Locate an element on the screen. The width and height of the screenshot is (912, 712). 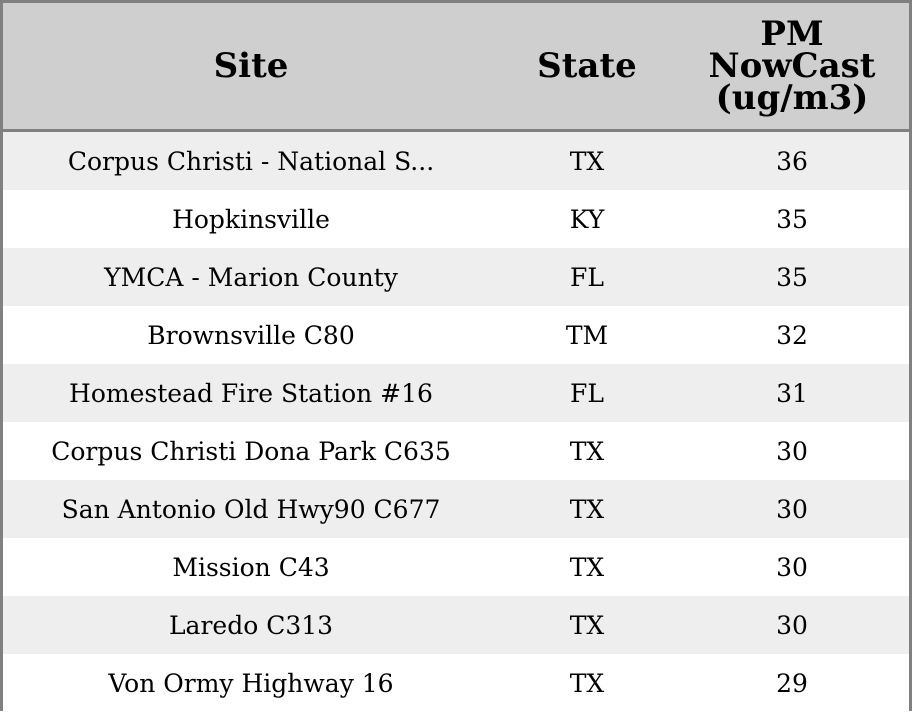
table-row: Homestead Fire Station #16 FL 31 is located at coordinates (456, 393).